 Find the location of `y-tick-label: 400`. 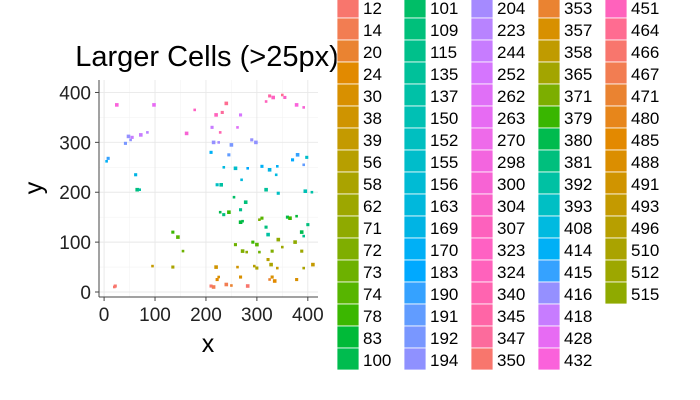

y-tick-label: 400 is located at coordinates (75, 93).